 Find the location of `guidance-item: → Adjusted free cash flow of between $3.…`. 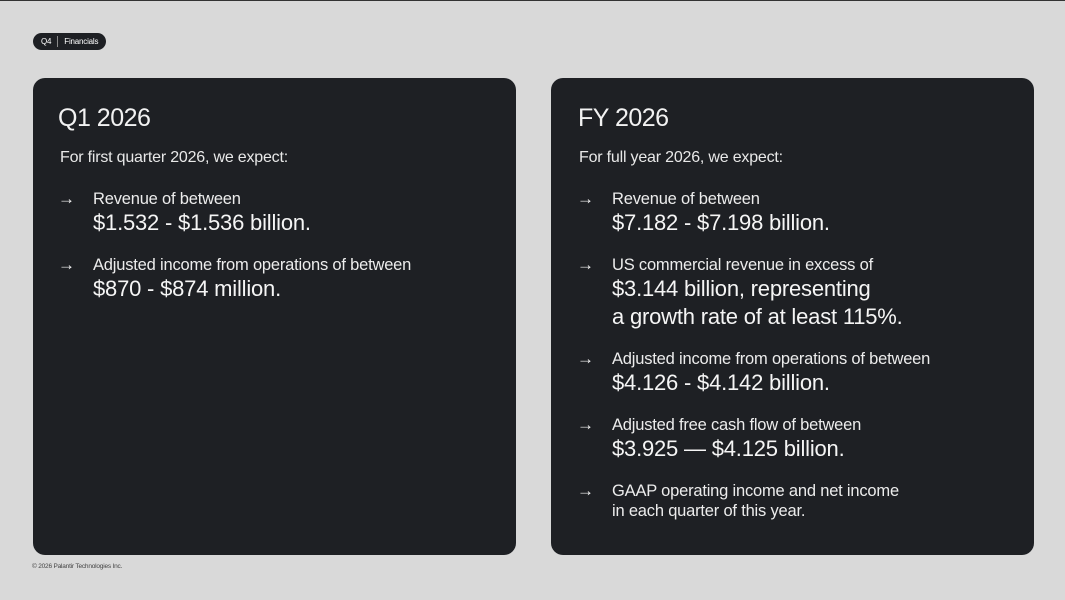

guidance-item: → Adjusted free cash flow of between $3.… is located at coordinates (797, 439).